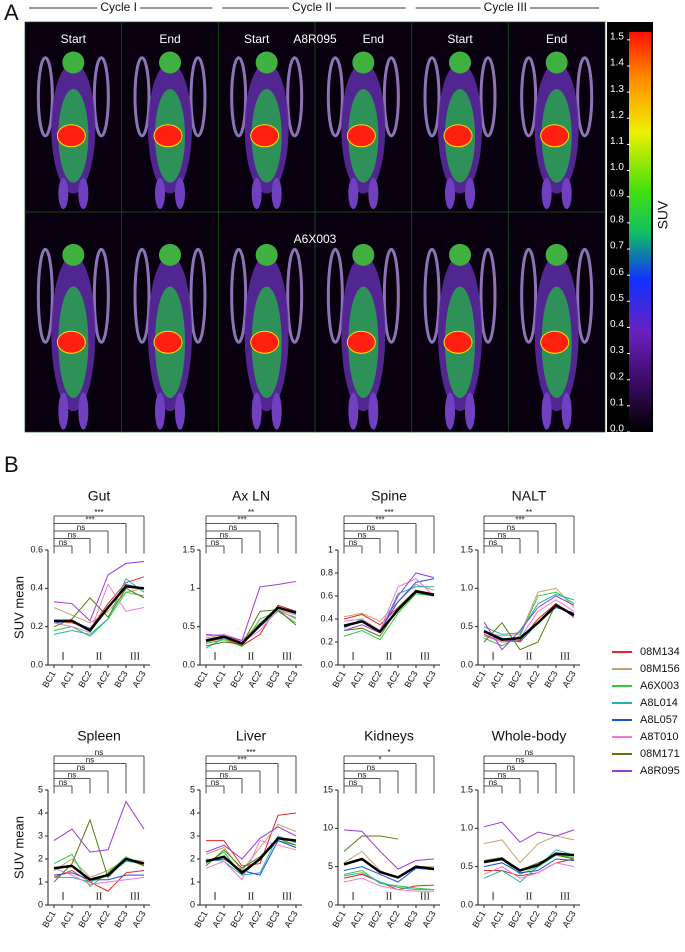 This screenshot has width=685, height=952. I want to click on chart-title: Spleen, so click(99, 736).